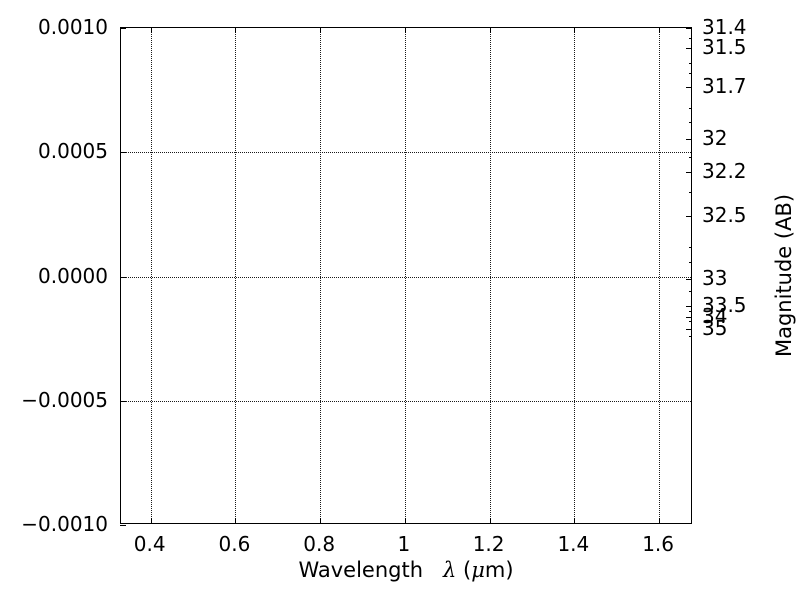 This screenshot has width=800, height=600. What do you see at coordinates (149, 544) in the screenshot?
I see `x-tick-label: 0.4` at bounding box center [149, 544].